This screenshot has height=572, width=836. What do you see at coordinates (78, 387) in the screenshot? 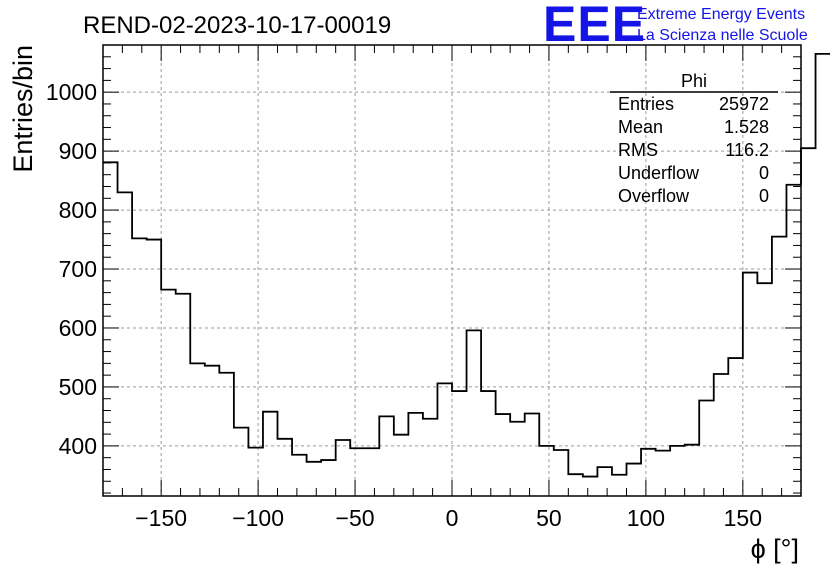
I see `y-tick-label: 500` at bounding box center [78, 387].